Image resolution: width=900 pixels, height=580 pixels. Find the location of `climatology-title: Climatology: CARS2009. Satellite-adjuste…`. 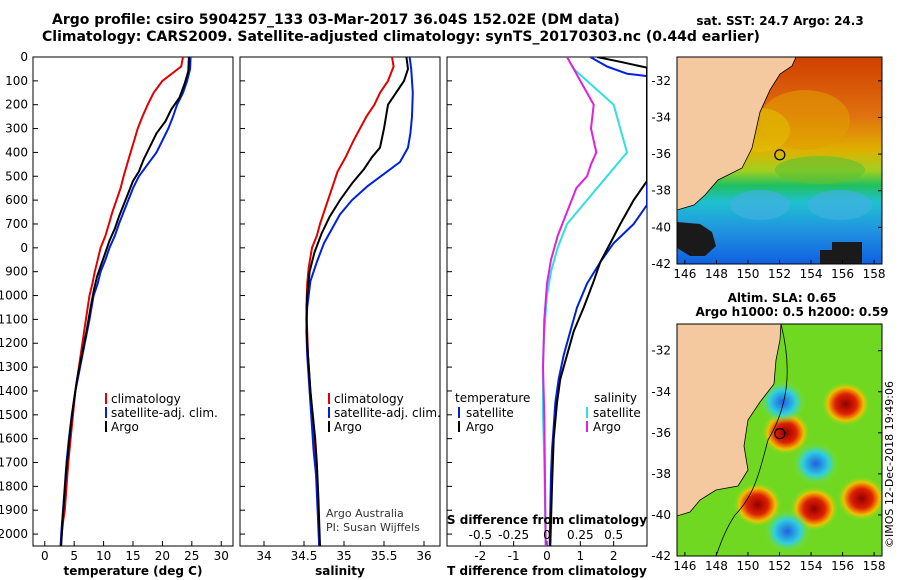

climatology-title: Climatology: CARS2009. Satellite-adjuste… is located at coordinates (401, 37).